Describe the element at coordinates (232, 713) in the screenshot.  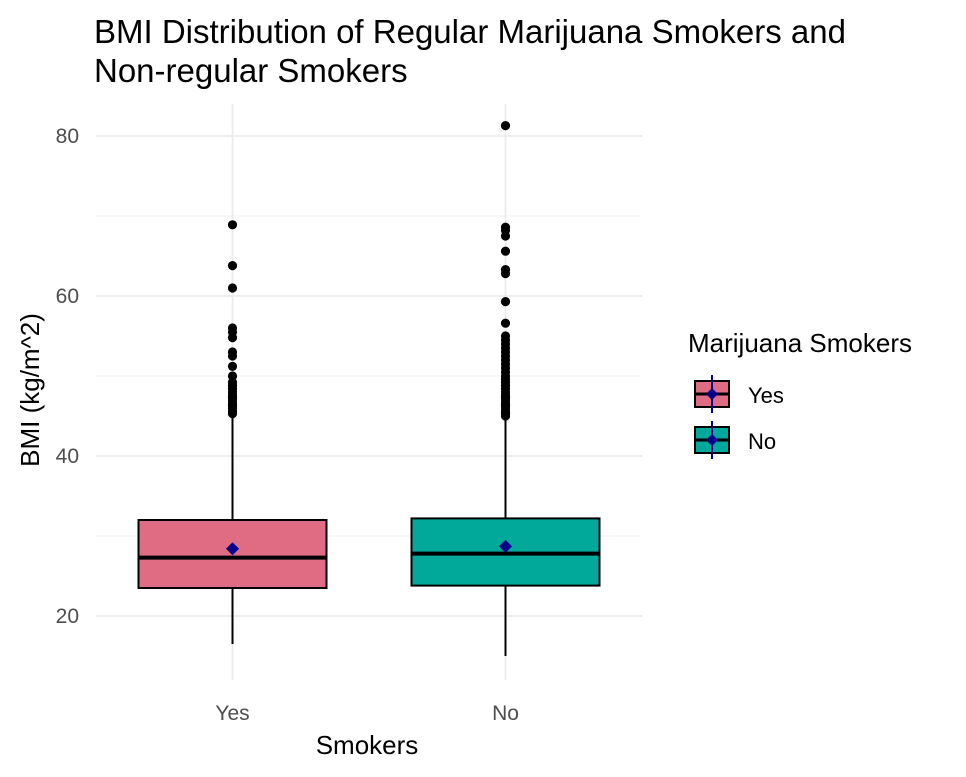
I see `x-tick-label: Yes` at that location.